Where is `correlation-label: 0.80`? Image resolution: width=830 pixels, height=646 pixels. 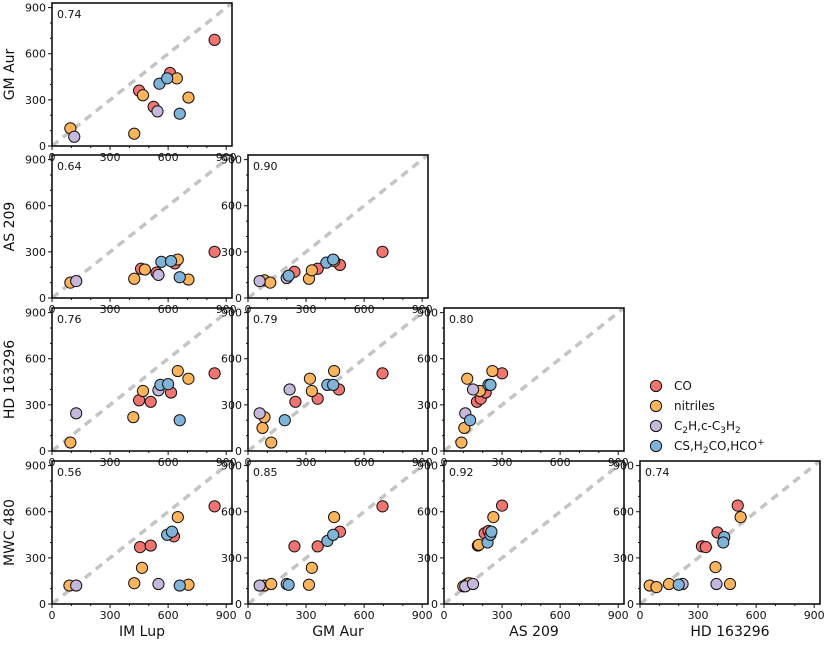 correlation-label: 0.80 is located at coordinates (461, 319).